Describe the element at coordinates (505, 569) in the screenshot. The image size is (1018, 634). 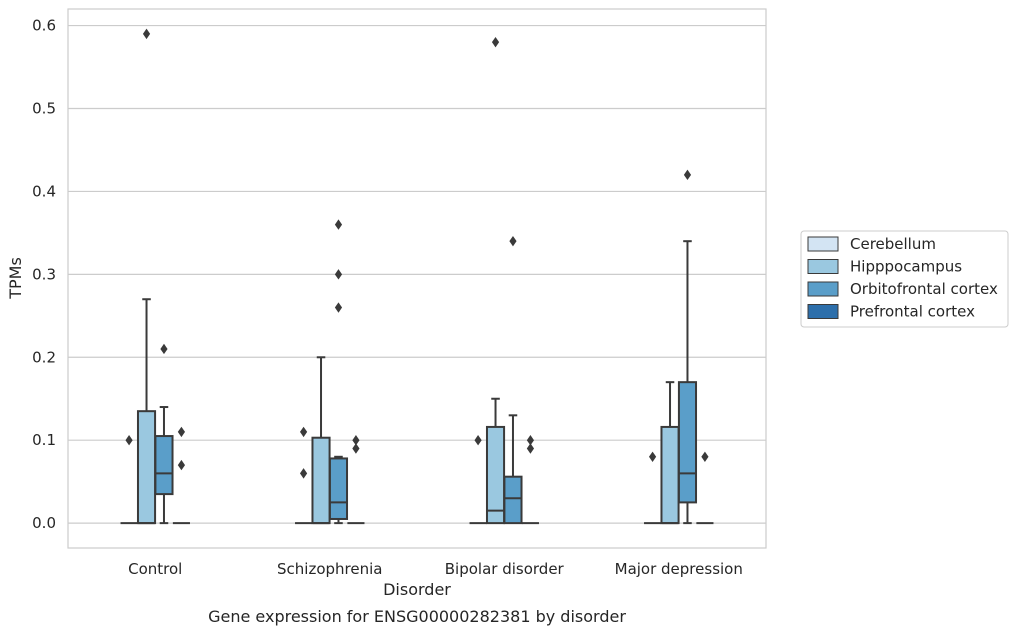
I see `x-tick-label: Bipolar disorder` at that location.